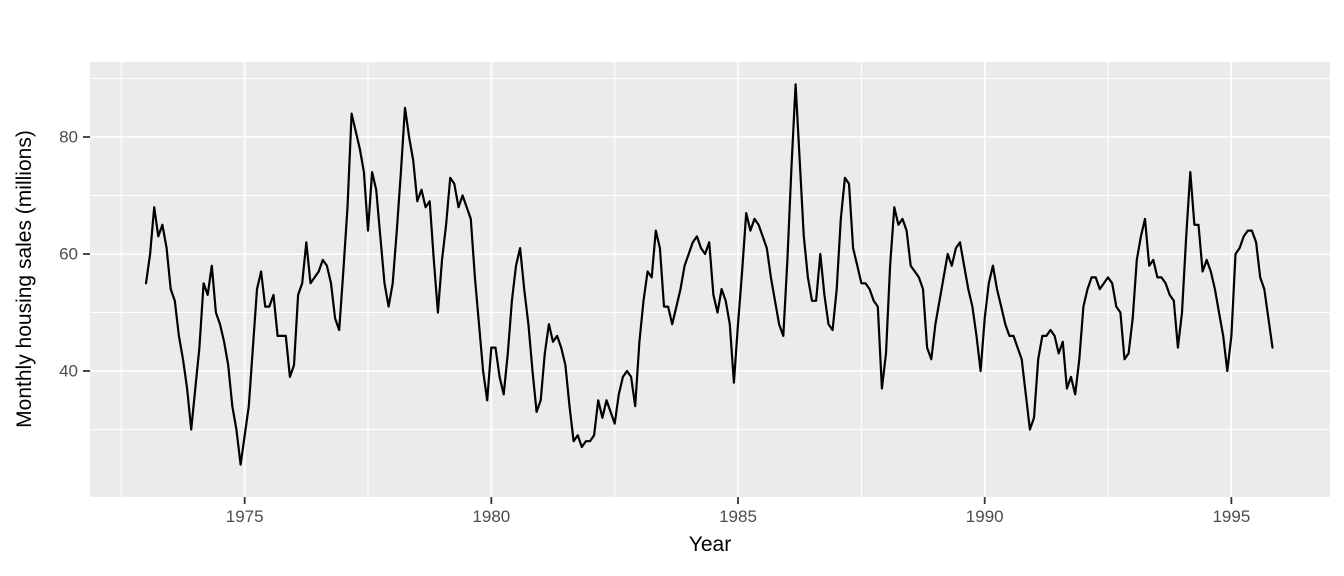  I want to click on y-axis-tick-label: 60, so click(68, 254).